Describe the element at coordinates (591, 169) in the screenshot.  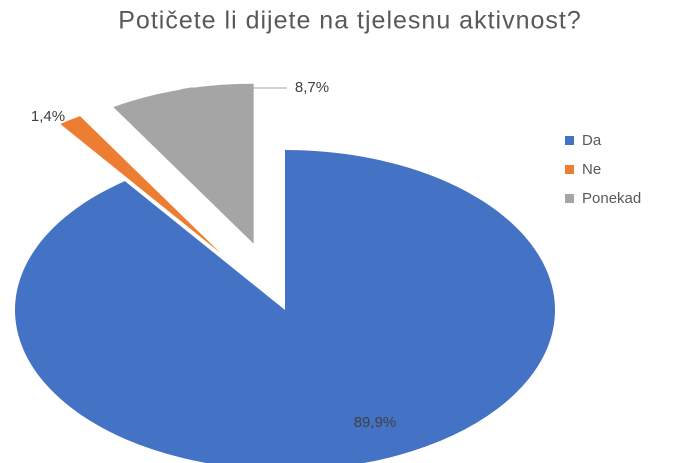
I see `legend-label: Ne` at that location.